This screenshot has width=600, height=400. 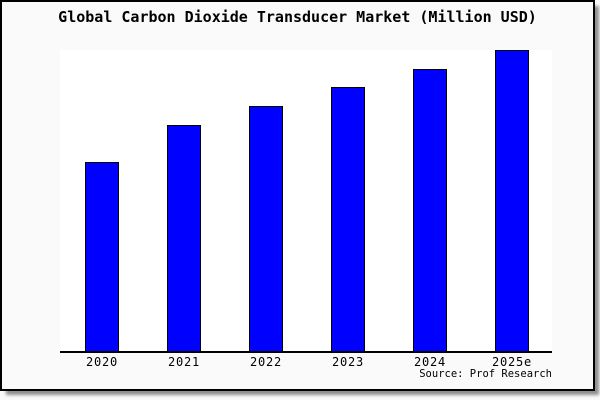 I want to click on x-tick-label-2023: 2023, so click(x=348, y=362).